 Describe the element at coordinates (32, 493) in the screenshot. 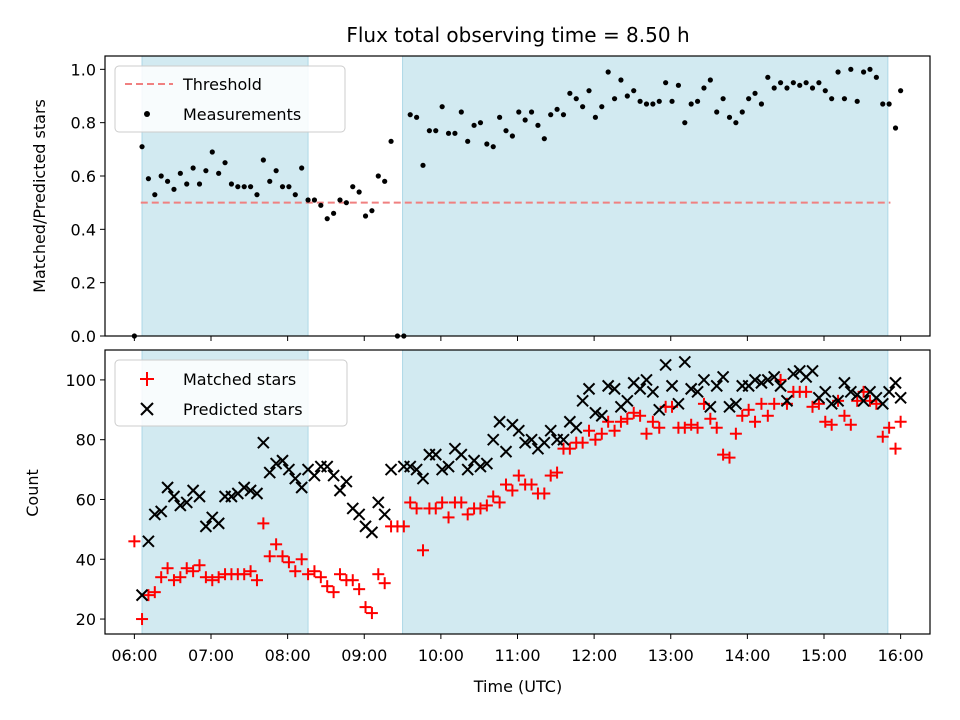

I see `bottom-y-axis-label: Count` at that location.